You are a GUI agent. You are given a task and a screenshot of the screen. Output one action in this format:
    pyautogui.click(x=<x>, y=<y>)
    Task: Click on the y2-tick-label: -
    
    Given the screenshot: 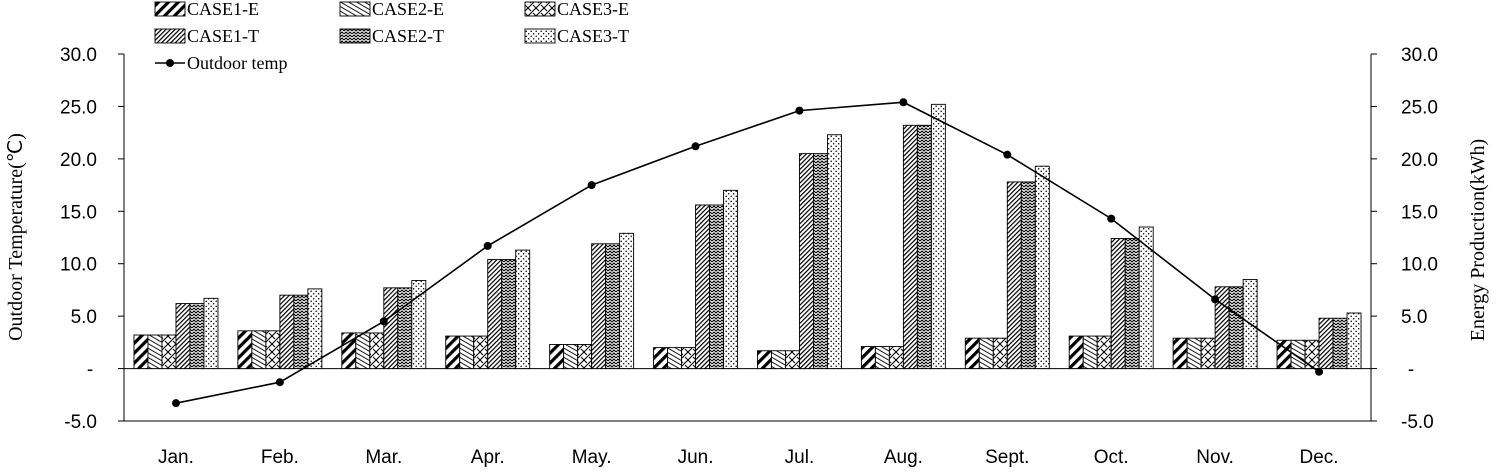 What is the action you would take?
    pyautogui.click(x=1411, y=370)
    